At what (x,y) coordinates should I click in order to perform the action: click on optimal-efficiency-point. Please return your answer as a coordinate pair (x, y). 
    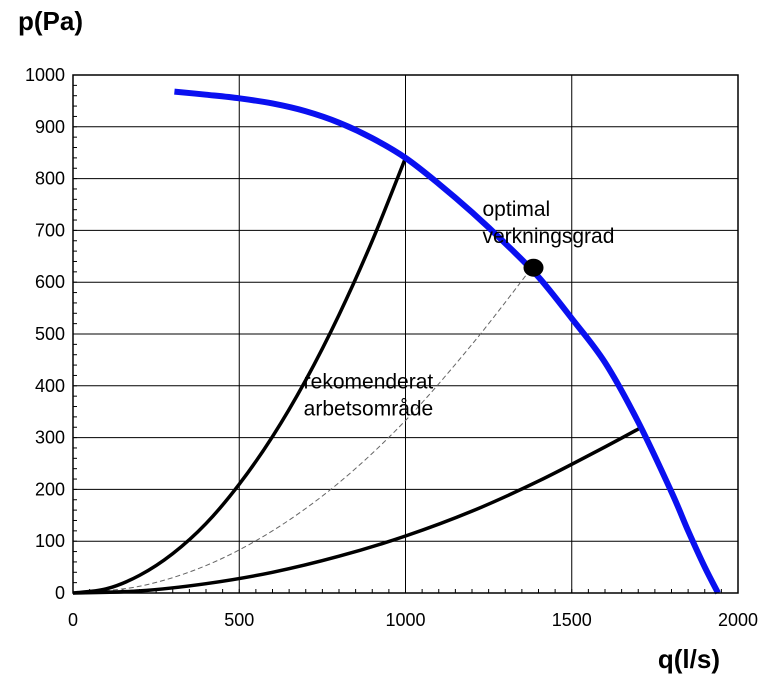
    Looking at the image, I should click on (533, 267).